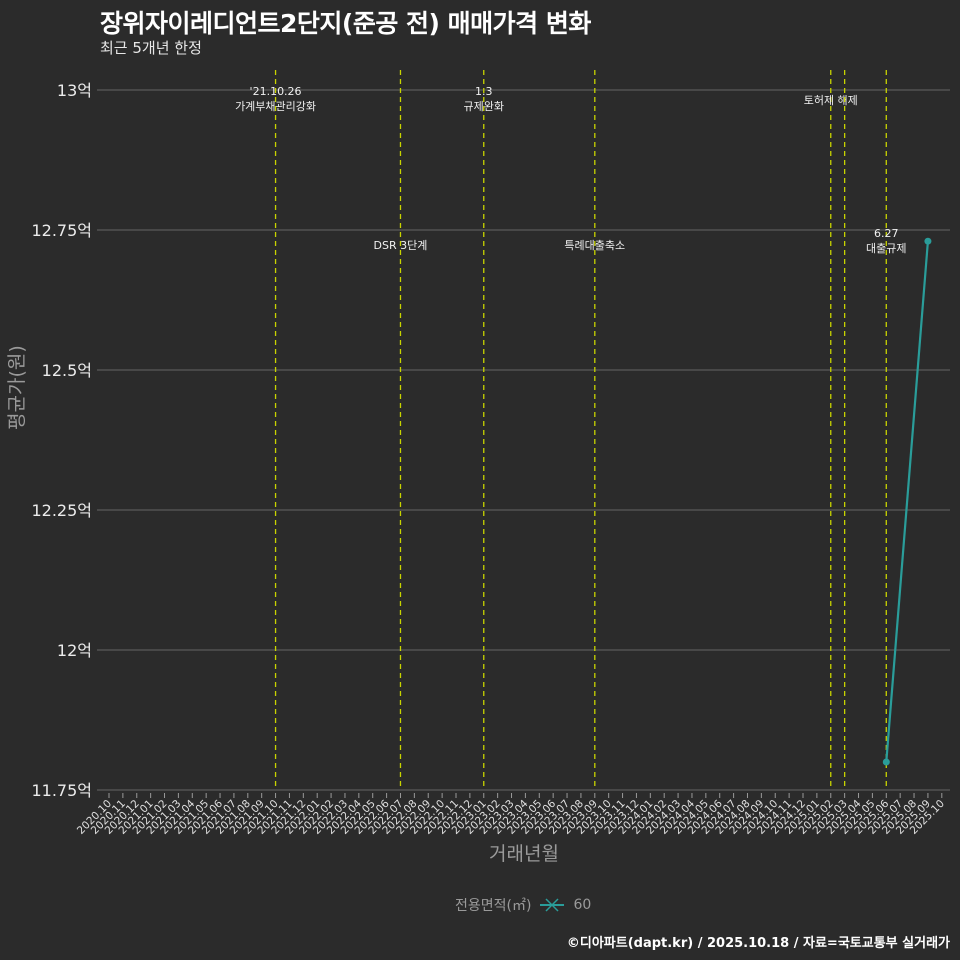 Image resolution: width=960 pixels, height=960 pixels. What do you see at coordinates (552, 905) in the screenshot?
I see `legend-key-icon` at bounding box center [552, 905].